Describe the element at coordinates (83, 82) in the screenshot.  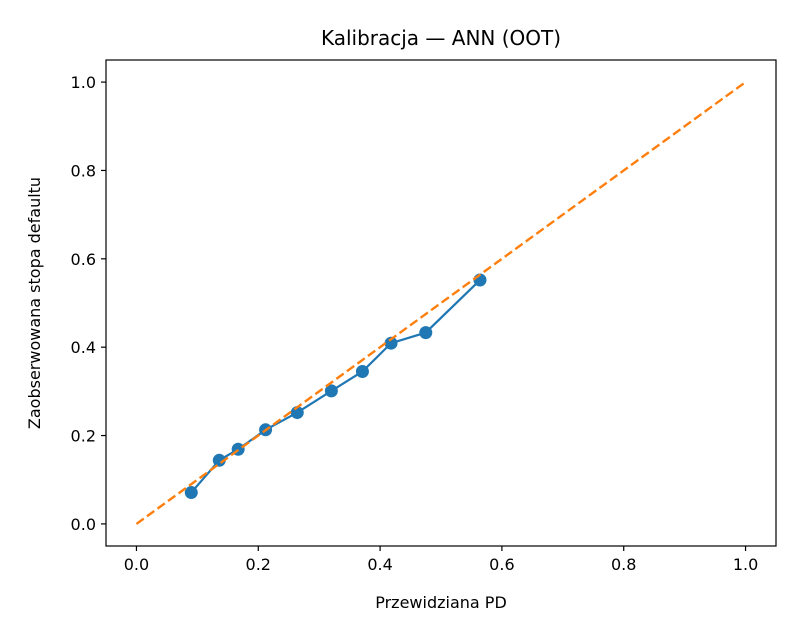
I see `y-tick-label: 1.0` at that location.